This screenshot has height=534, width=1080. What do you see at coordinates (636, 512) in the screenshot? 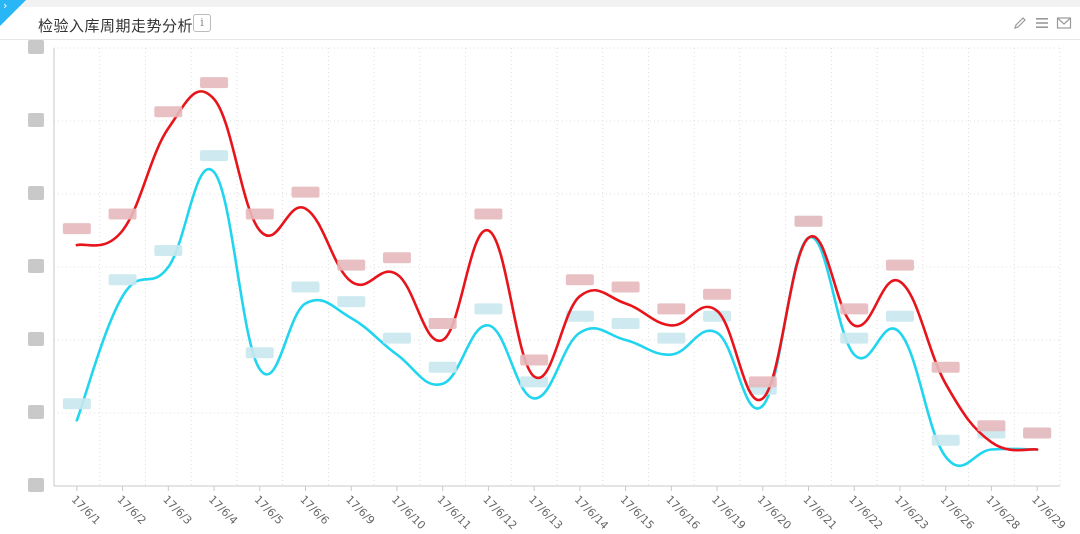
I see `x-tick-label: 17/6/15` at bounding box center [636, 512].